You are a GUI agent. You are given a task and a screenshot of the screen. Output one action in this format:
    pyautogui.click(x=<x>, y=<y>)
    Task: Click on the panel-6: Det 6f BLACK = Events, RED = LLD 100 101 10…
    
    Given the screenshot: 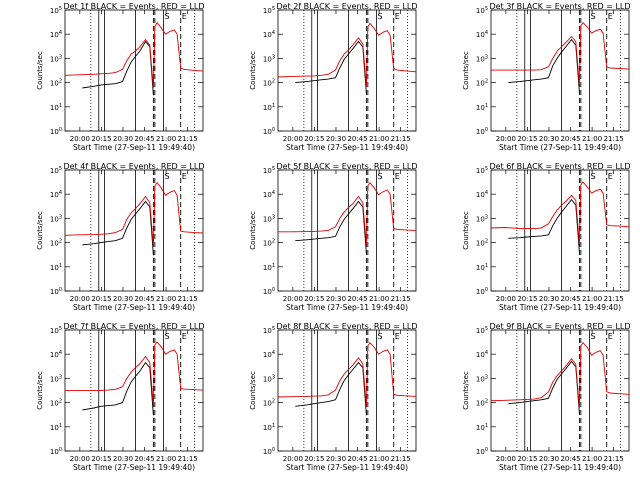 What is the action you would take?
    pyautogui.click(x=546, y=237)
    